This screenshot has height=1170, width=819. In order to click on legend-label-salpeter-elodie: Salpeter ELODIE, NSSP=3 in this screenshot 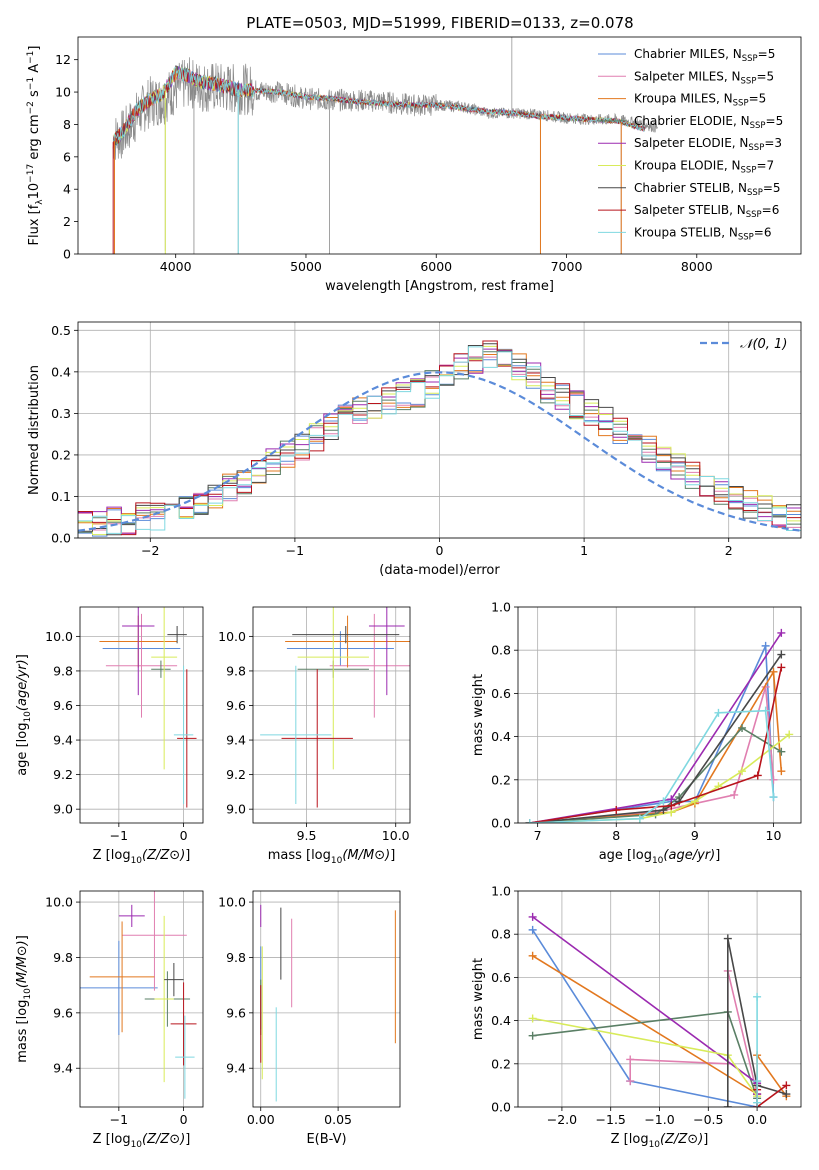, I will do `click(708, 144)`.